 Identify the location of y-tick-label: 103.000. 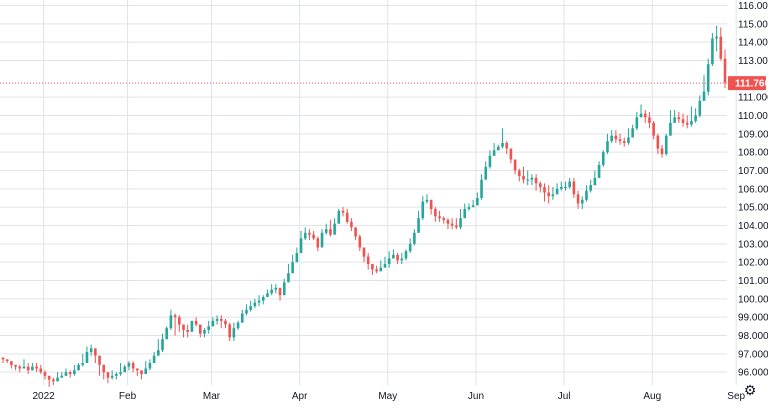
(753, 244).